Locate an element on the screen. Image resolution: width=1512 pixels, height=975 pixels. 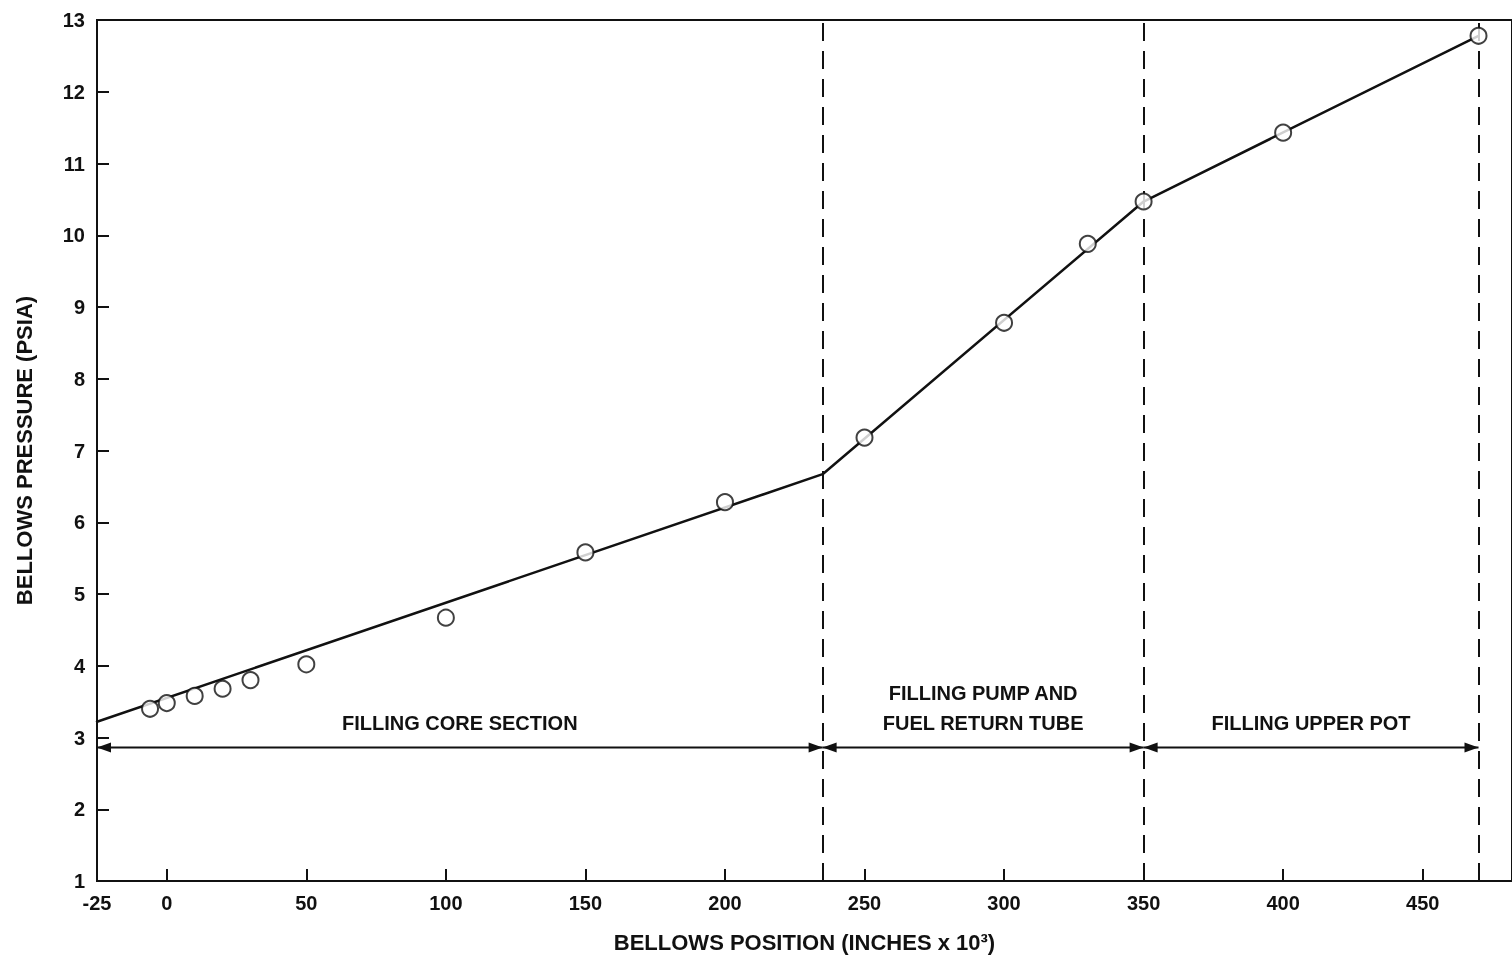
y-axis-title: BELLOWS PRESSURE (PSIA) is located at coordinates (24, 450).